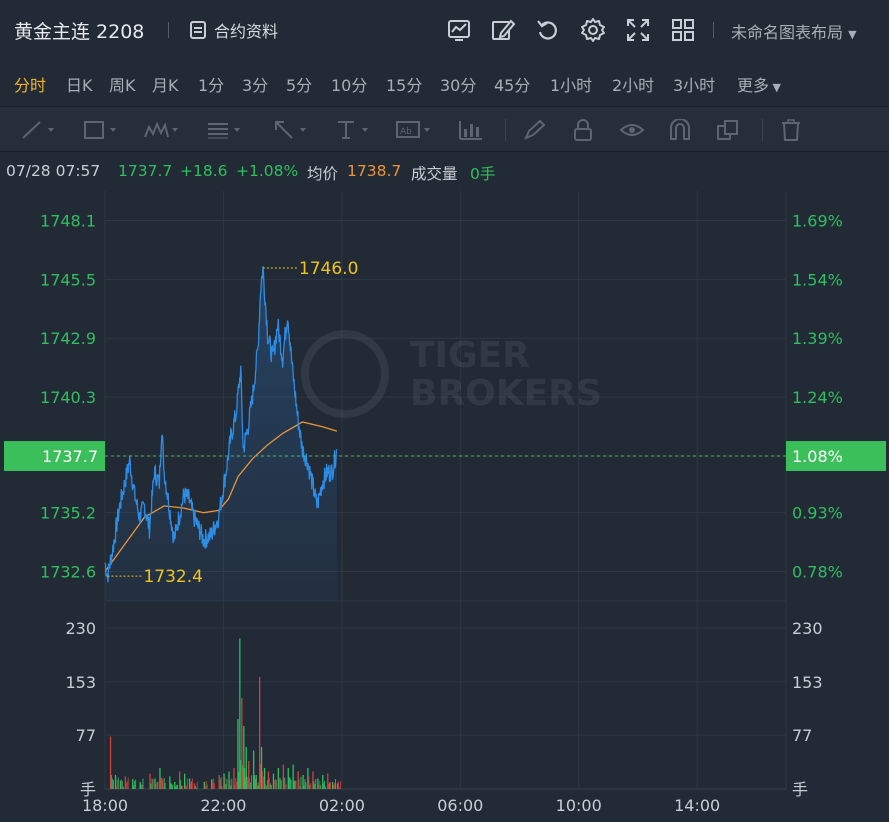 The width and height of the screenshot is (889, 822). I want to click on magnet-icon, so click(685, 130).